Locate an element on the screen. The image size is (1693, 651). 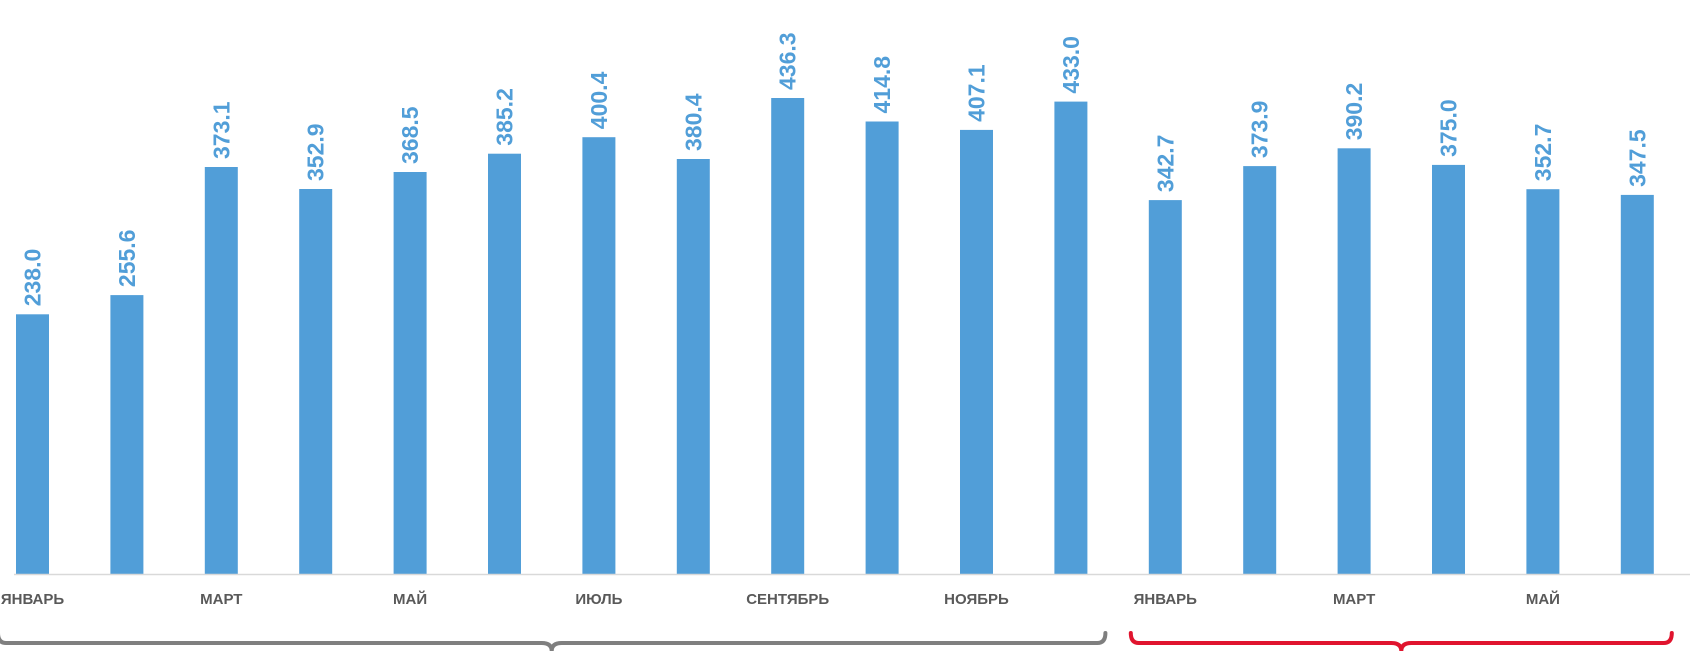
bar-value-label: 347.5 is located at coordinates (1637, 158).